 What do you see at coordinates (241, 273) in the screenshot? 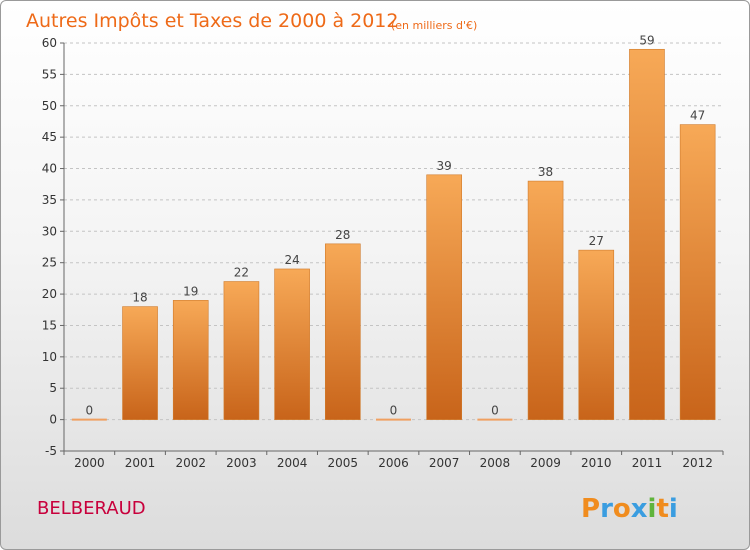
I see `data-label: 22` at bounding box center [241, 273].